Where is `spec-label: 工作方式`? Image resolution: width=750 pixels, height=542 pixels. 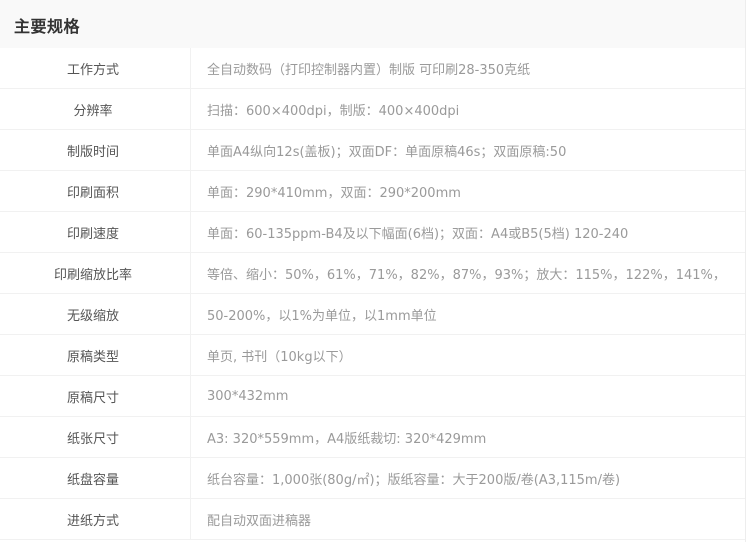
spec-label: 工作方式 is located at coordinates (92, 70).